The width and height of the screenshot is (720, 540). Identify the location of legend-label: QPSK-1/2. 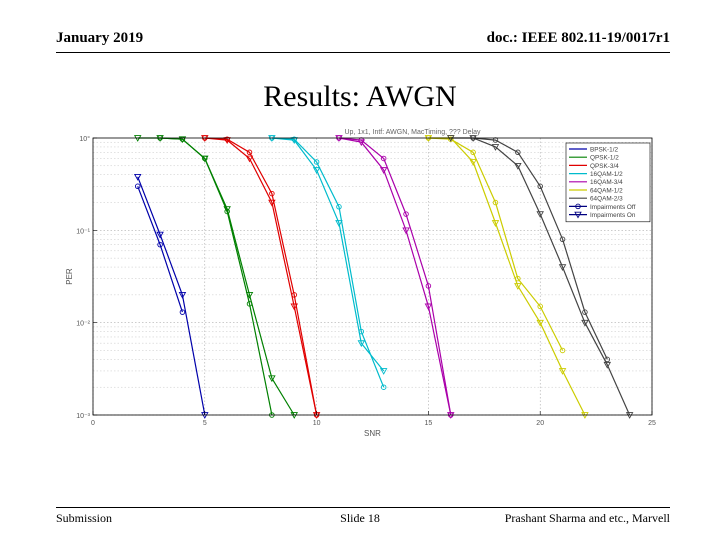
(604, 158).